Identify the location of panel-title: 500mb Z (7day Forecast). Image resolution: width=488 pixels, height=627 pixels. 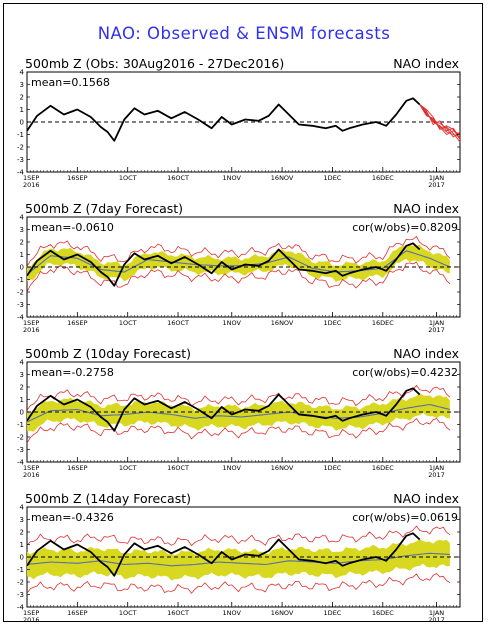
(104, 208).